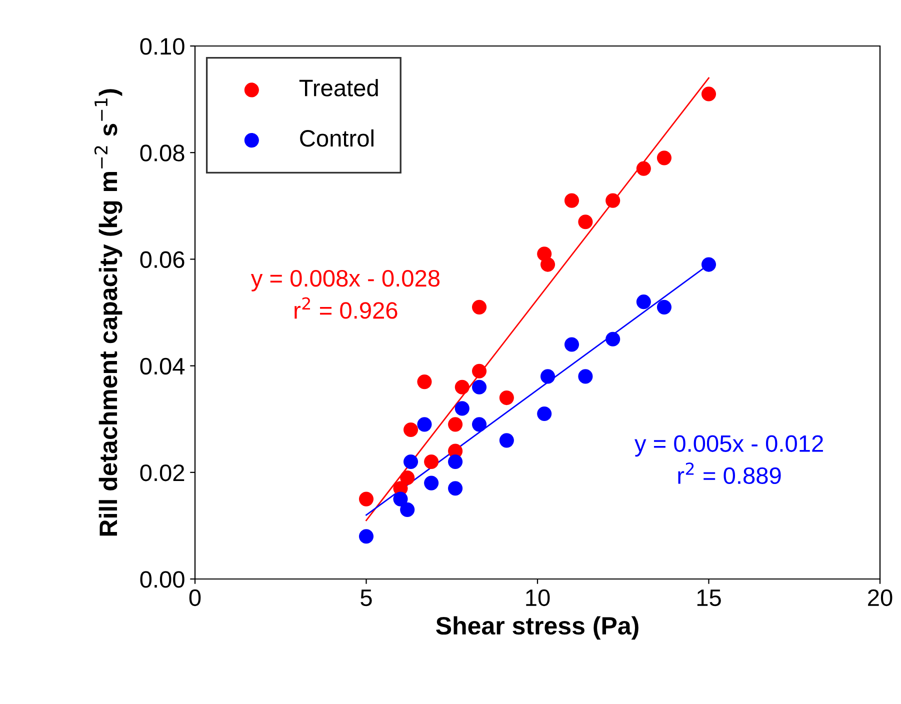 The image size is (901, 704). I want to click on y-tick-label: 0.08, so click(162, 153).